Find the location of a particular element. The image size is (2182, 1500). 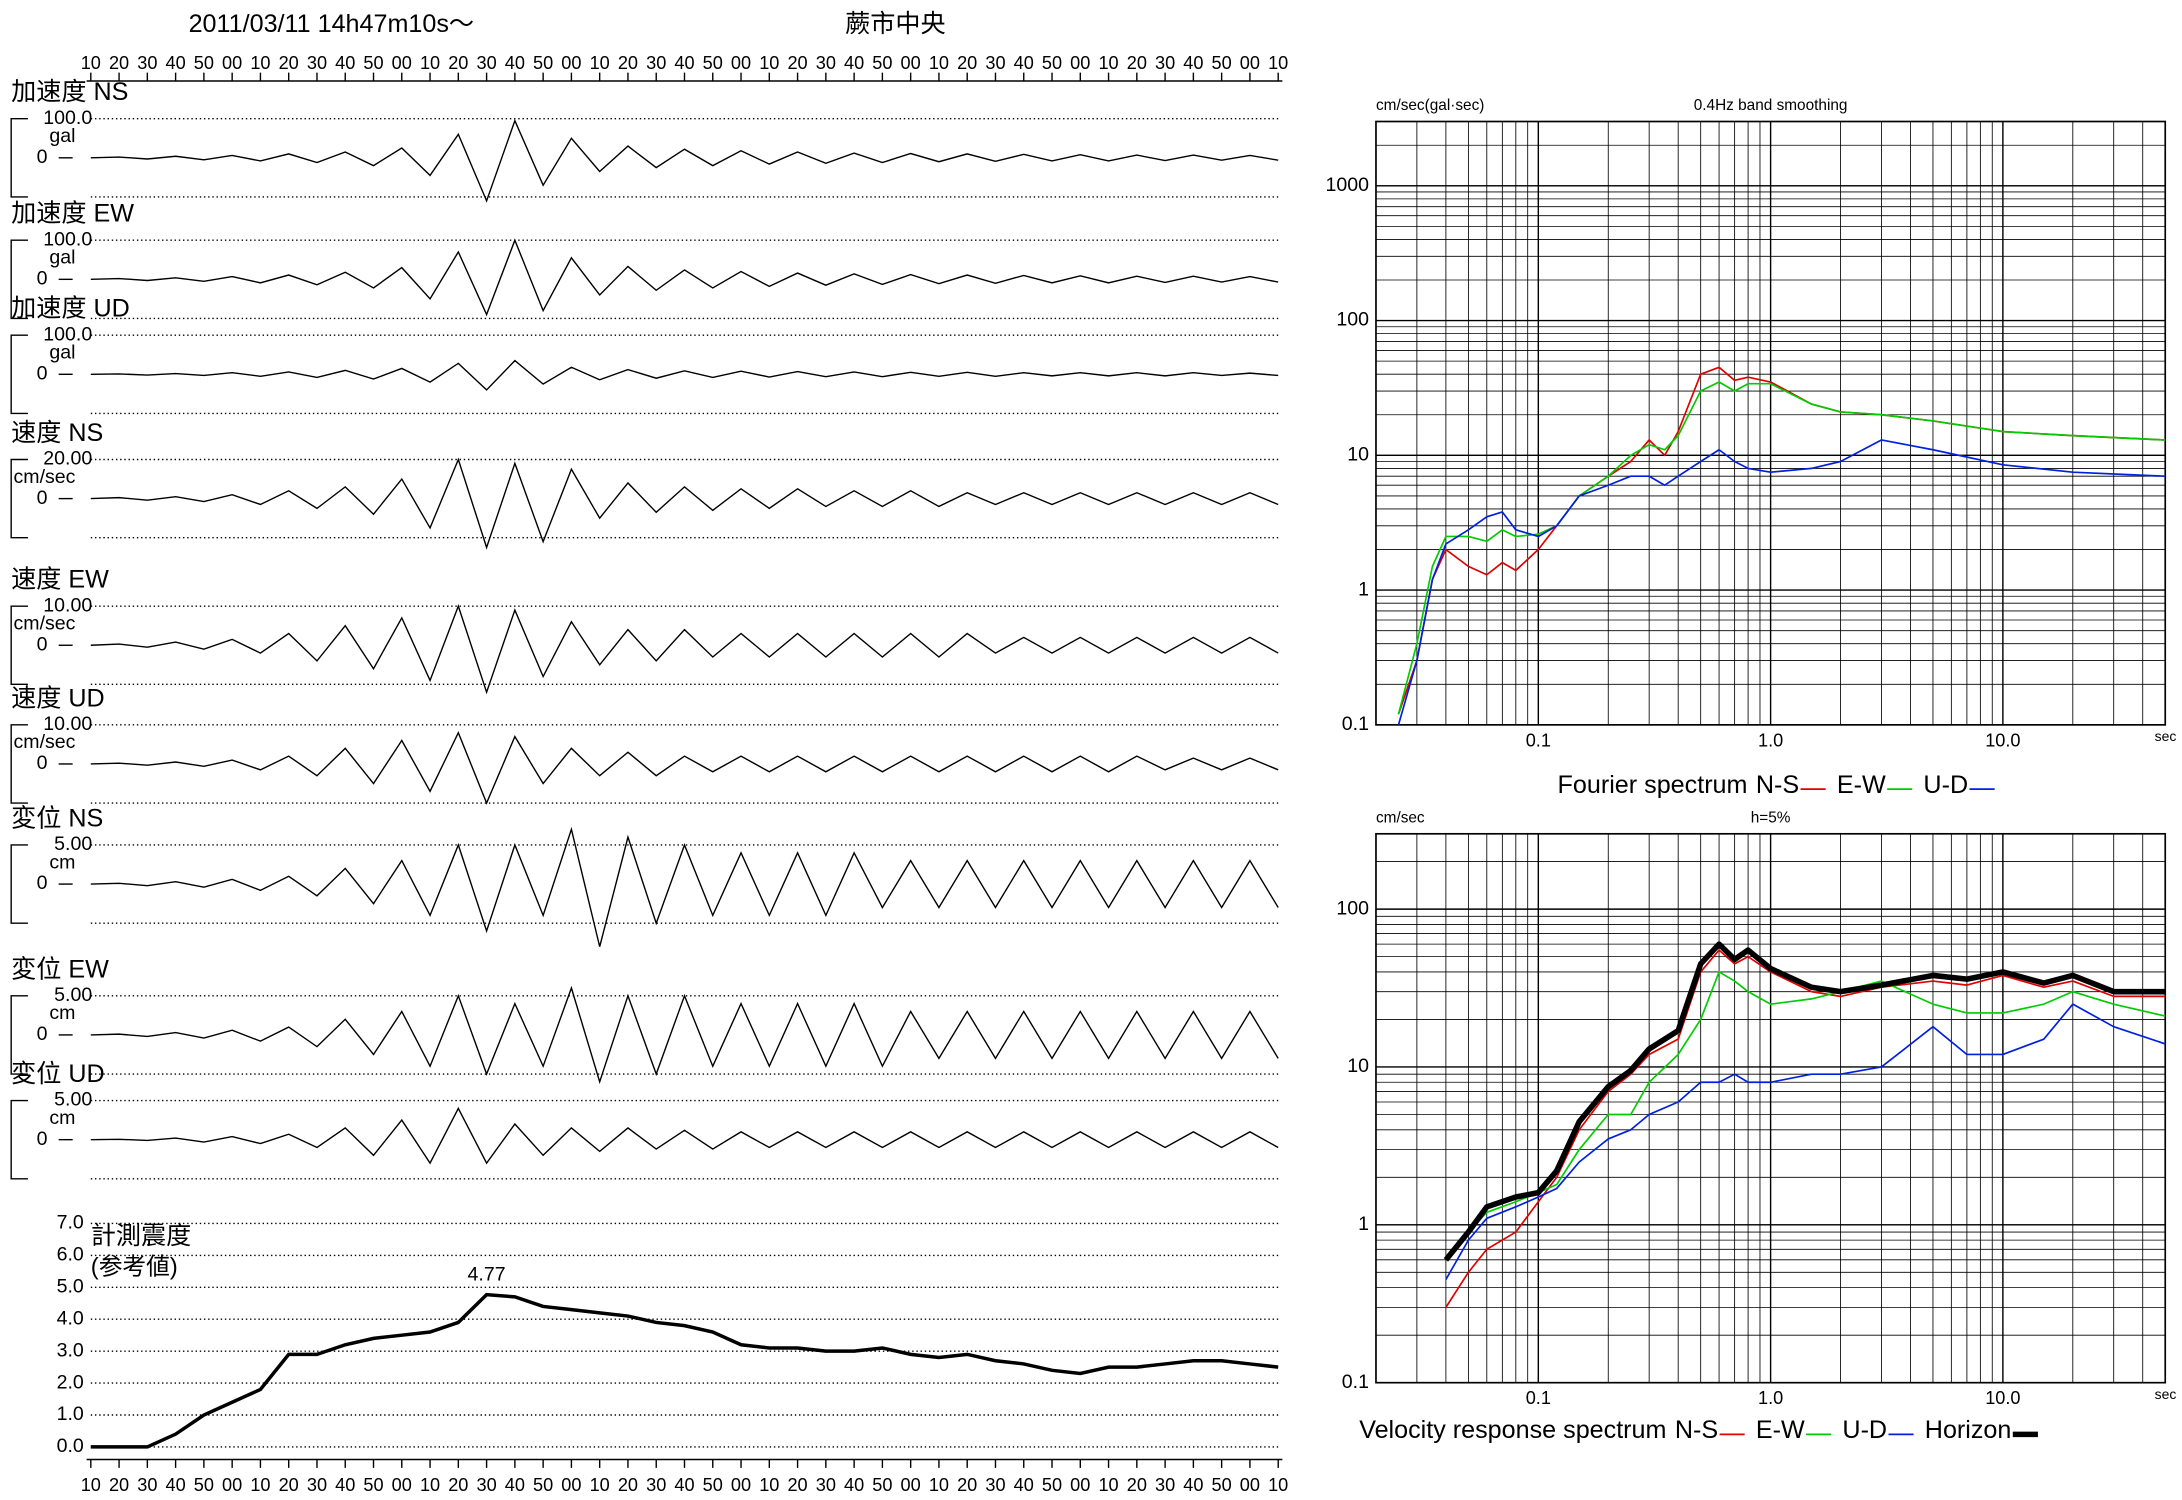

panel-label: 計測震度 is located at coordinates (141, 1236).